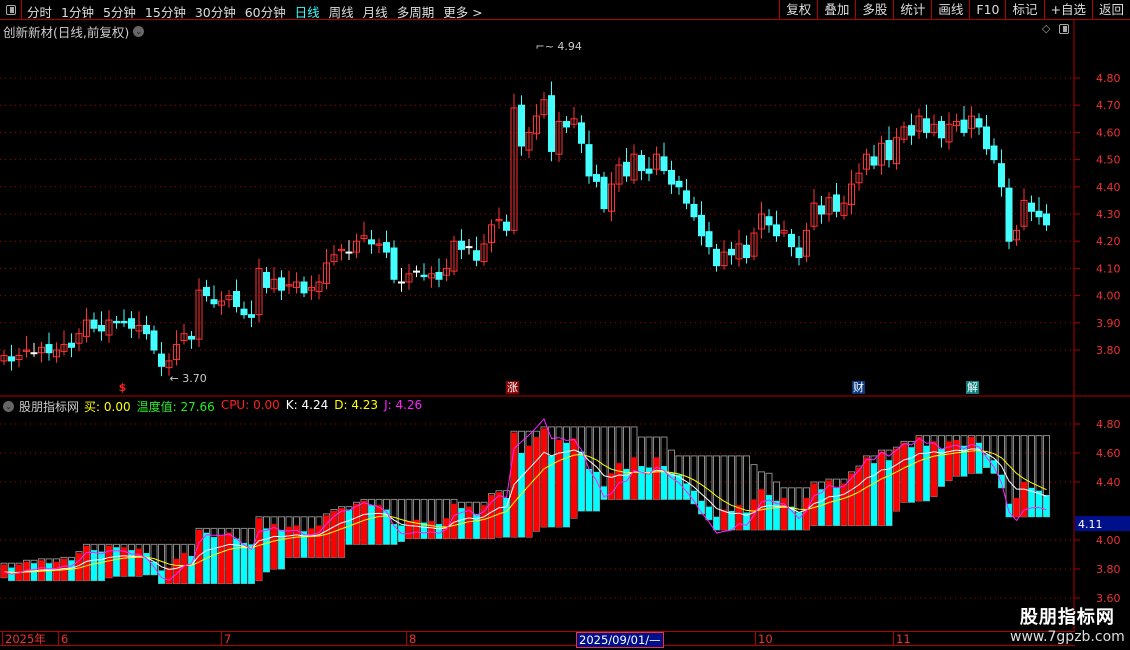 This screenshot has height=650, width=1130. I want to click on tab-period-8: 月线, so click(375, 12).